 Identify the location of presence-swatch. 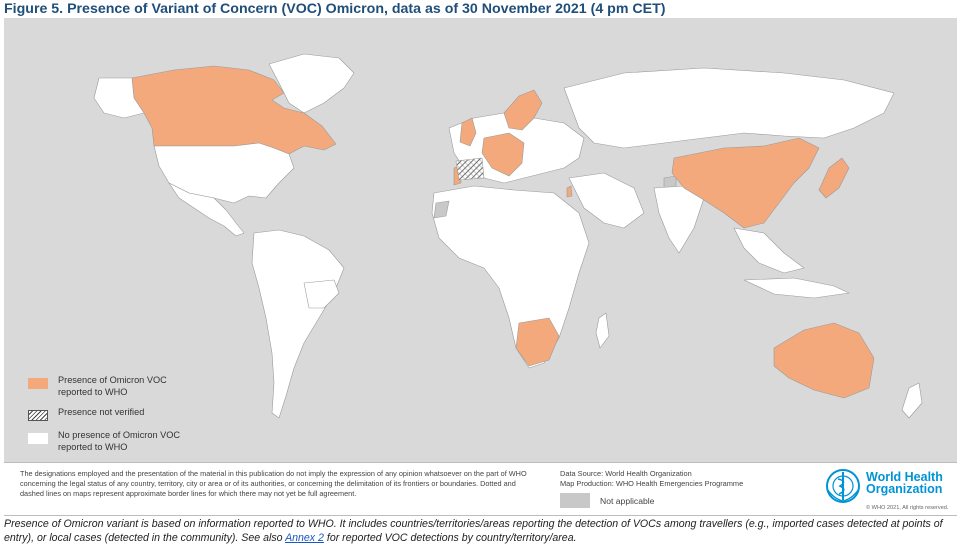
(38, 383).